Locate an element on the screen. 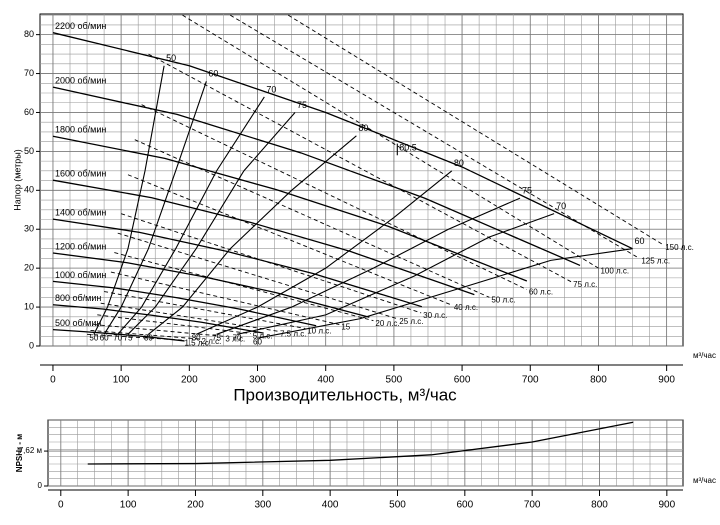  efficiency-label: 50 is located at coordinates (171, 58).